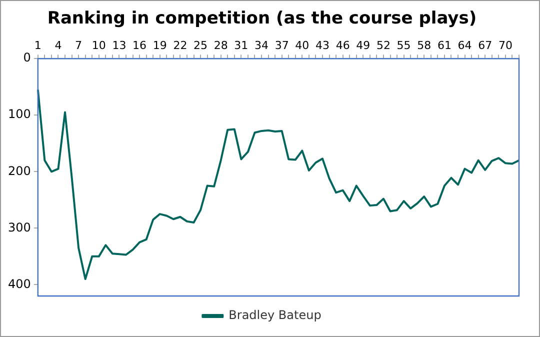  I want to click on x-tick-label: 16, so click(139, 45).